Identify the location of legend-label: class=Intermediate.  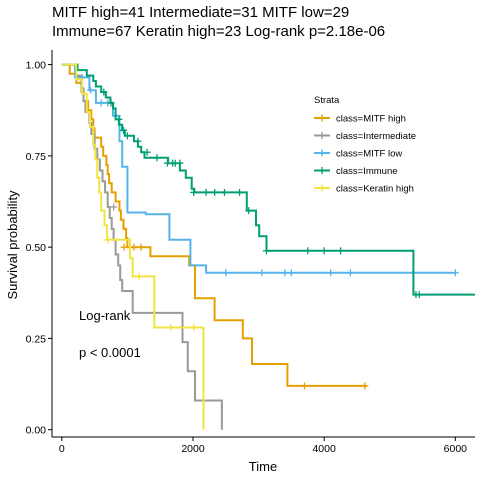
(376, 136).